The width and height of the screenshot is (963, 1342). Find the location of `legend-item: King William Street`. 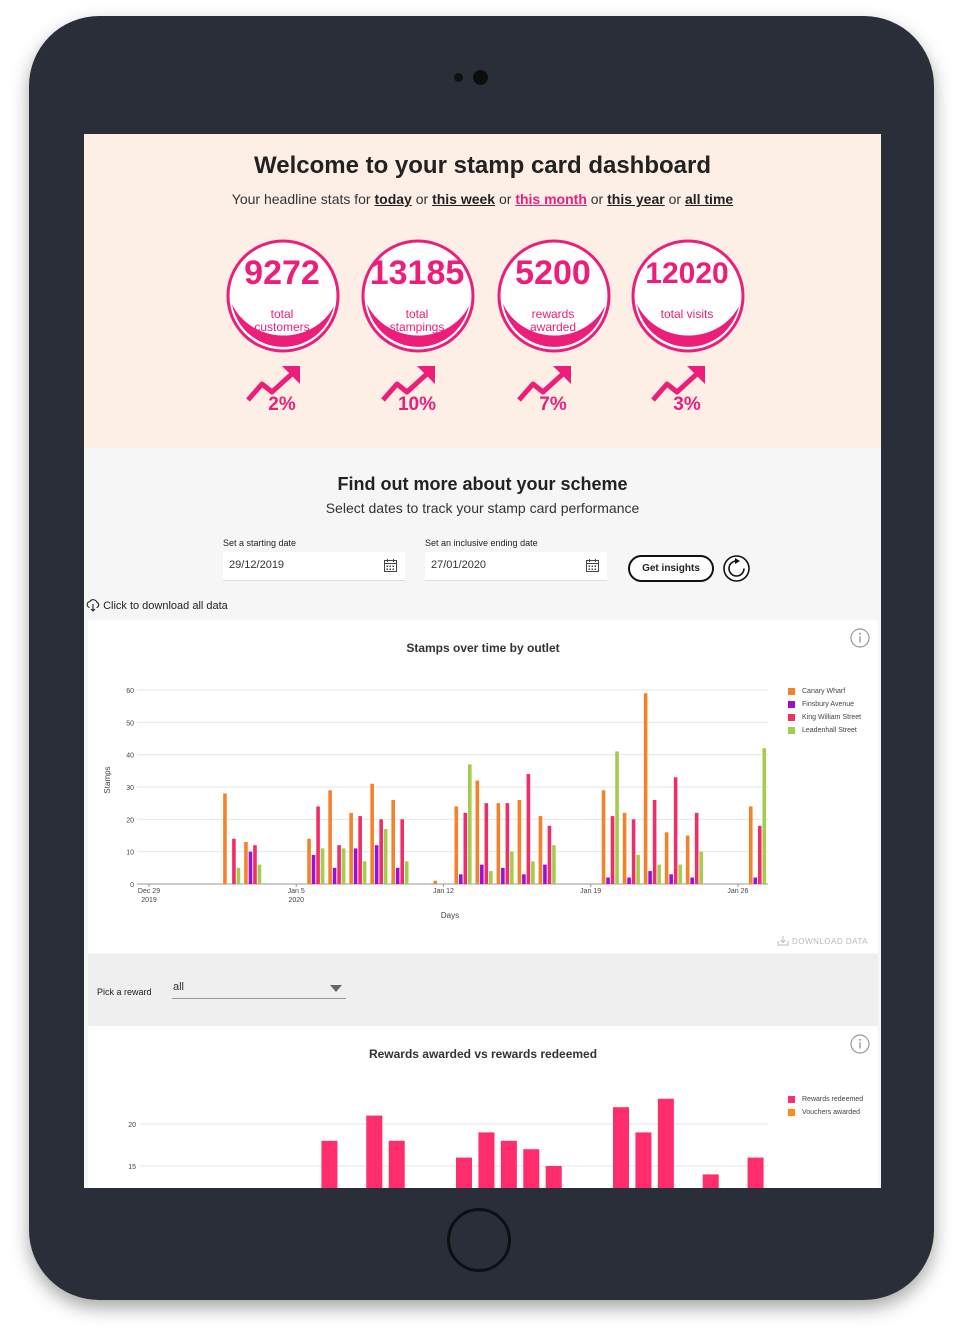

legend-item: King William Street is located at coordinates (824, 720).